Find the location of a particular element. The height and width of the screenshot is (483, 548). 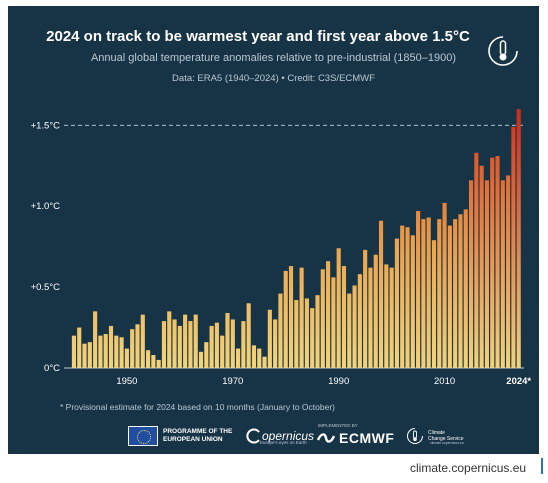

credit-accent-bar is located at coordinates (542, 466).